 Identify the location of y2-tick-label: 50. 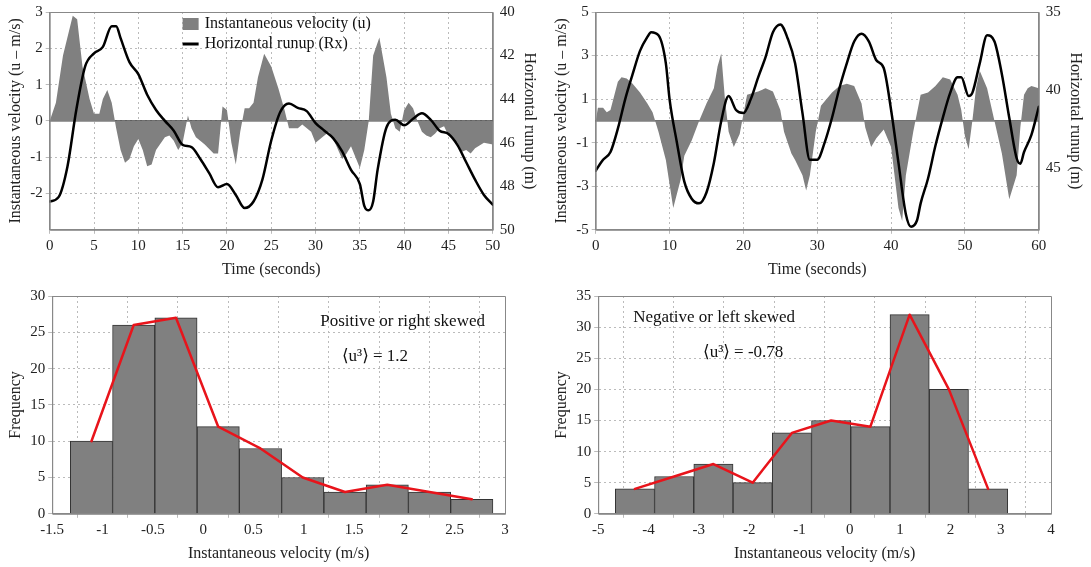
(507, 228).